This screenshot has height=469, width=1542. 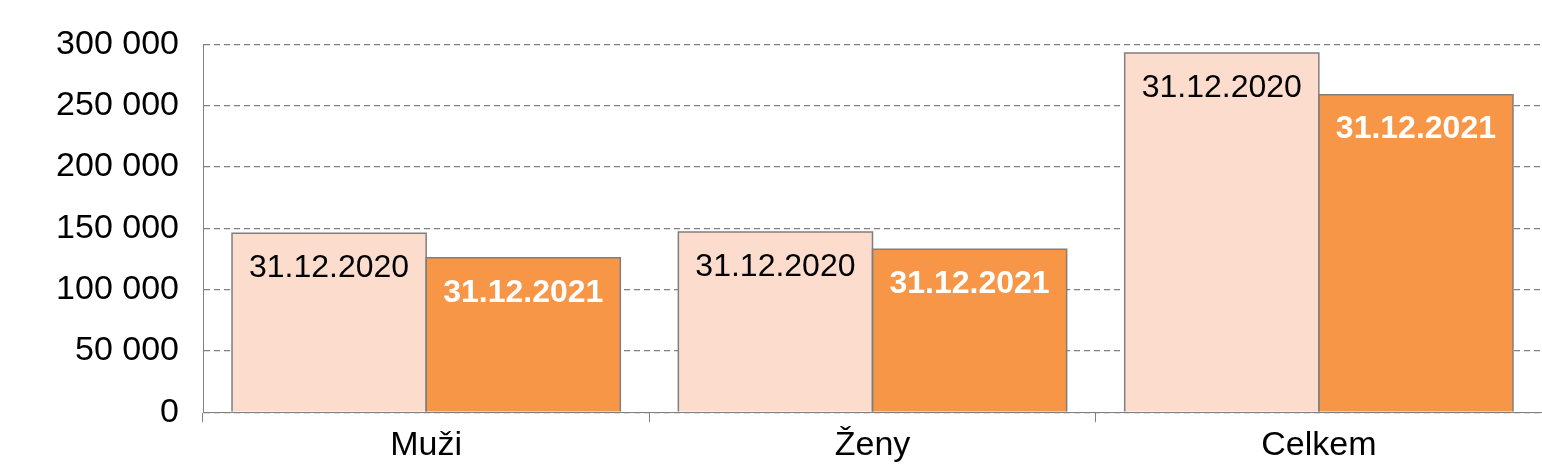 What do you see at coordinates (117, 41) in the screenshot?
I see `y-tick-label: 300 000` at bounding box center [117, 41].